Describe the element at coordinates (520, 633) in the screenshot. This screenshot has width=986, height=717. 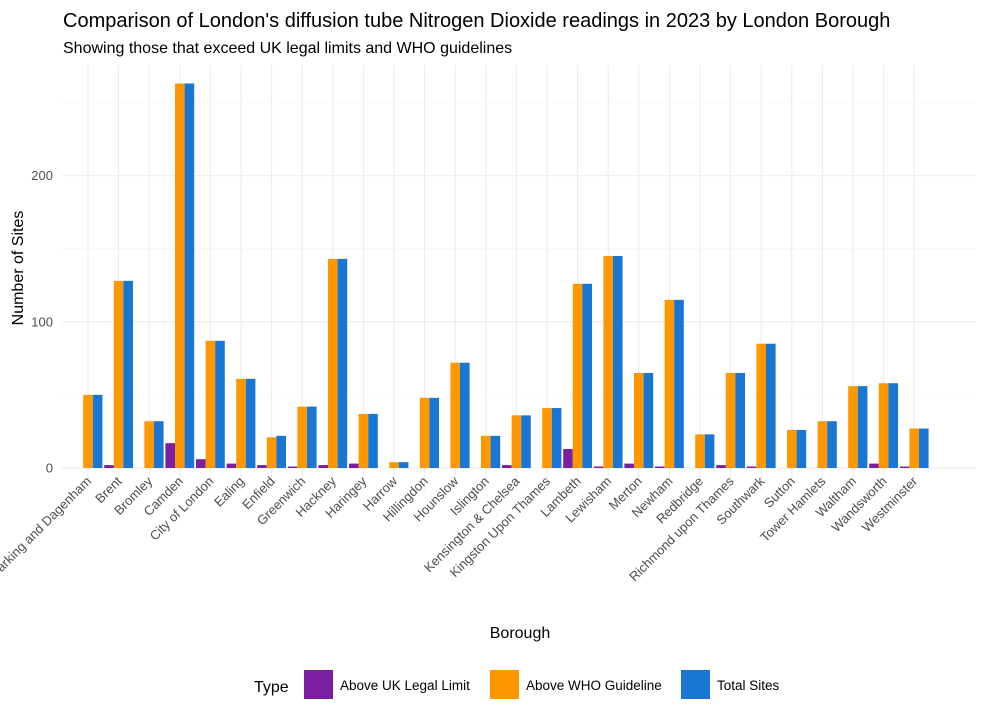
I see `x-axis-title: Borough` at that location.